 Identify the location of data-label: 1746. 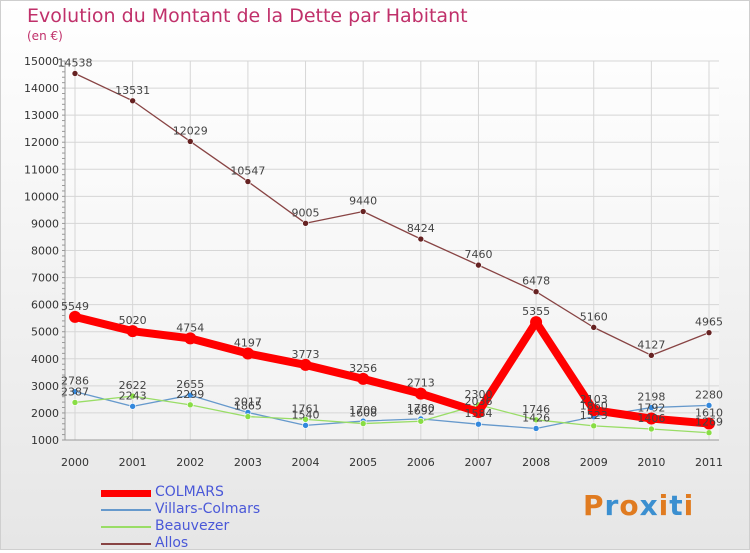
(536, 409).